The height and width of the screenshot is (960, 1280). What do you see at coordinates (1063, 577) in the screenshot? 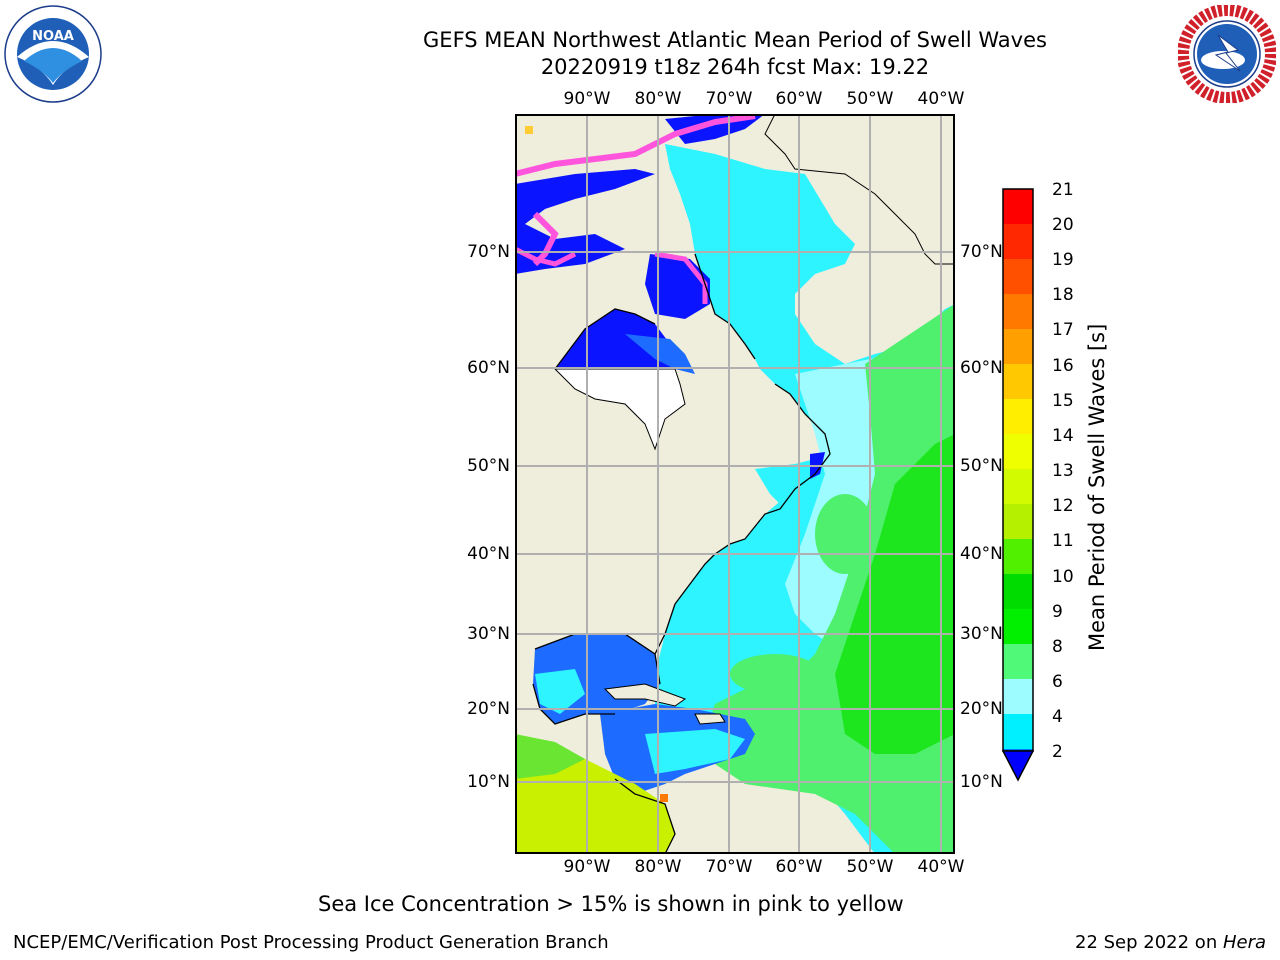
I see `colorbar-tick: 10` at bounding box center [1063, 577].